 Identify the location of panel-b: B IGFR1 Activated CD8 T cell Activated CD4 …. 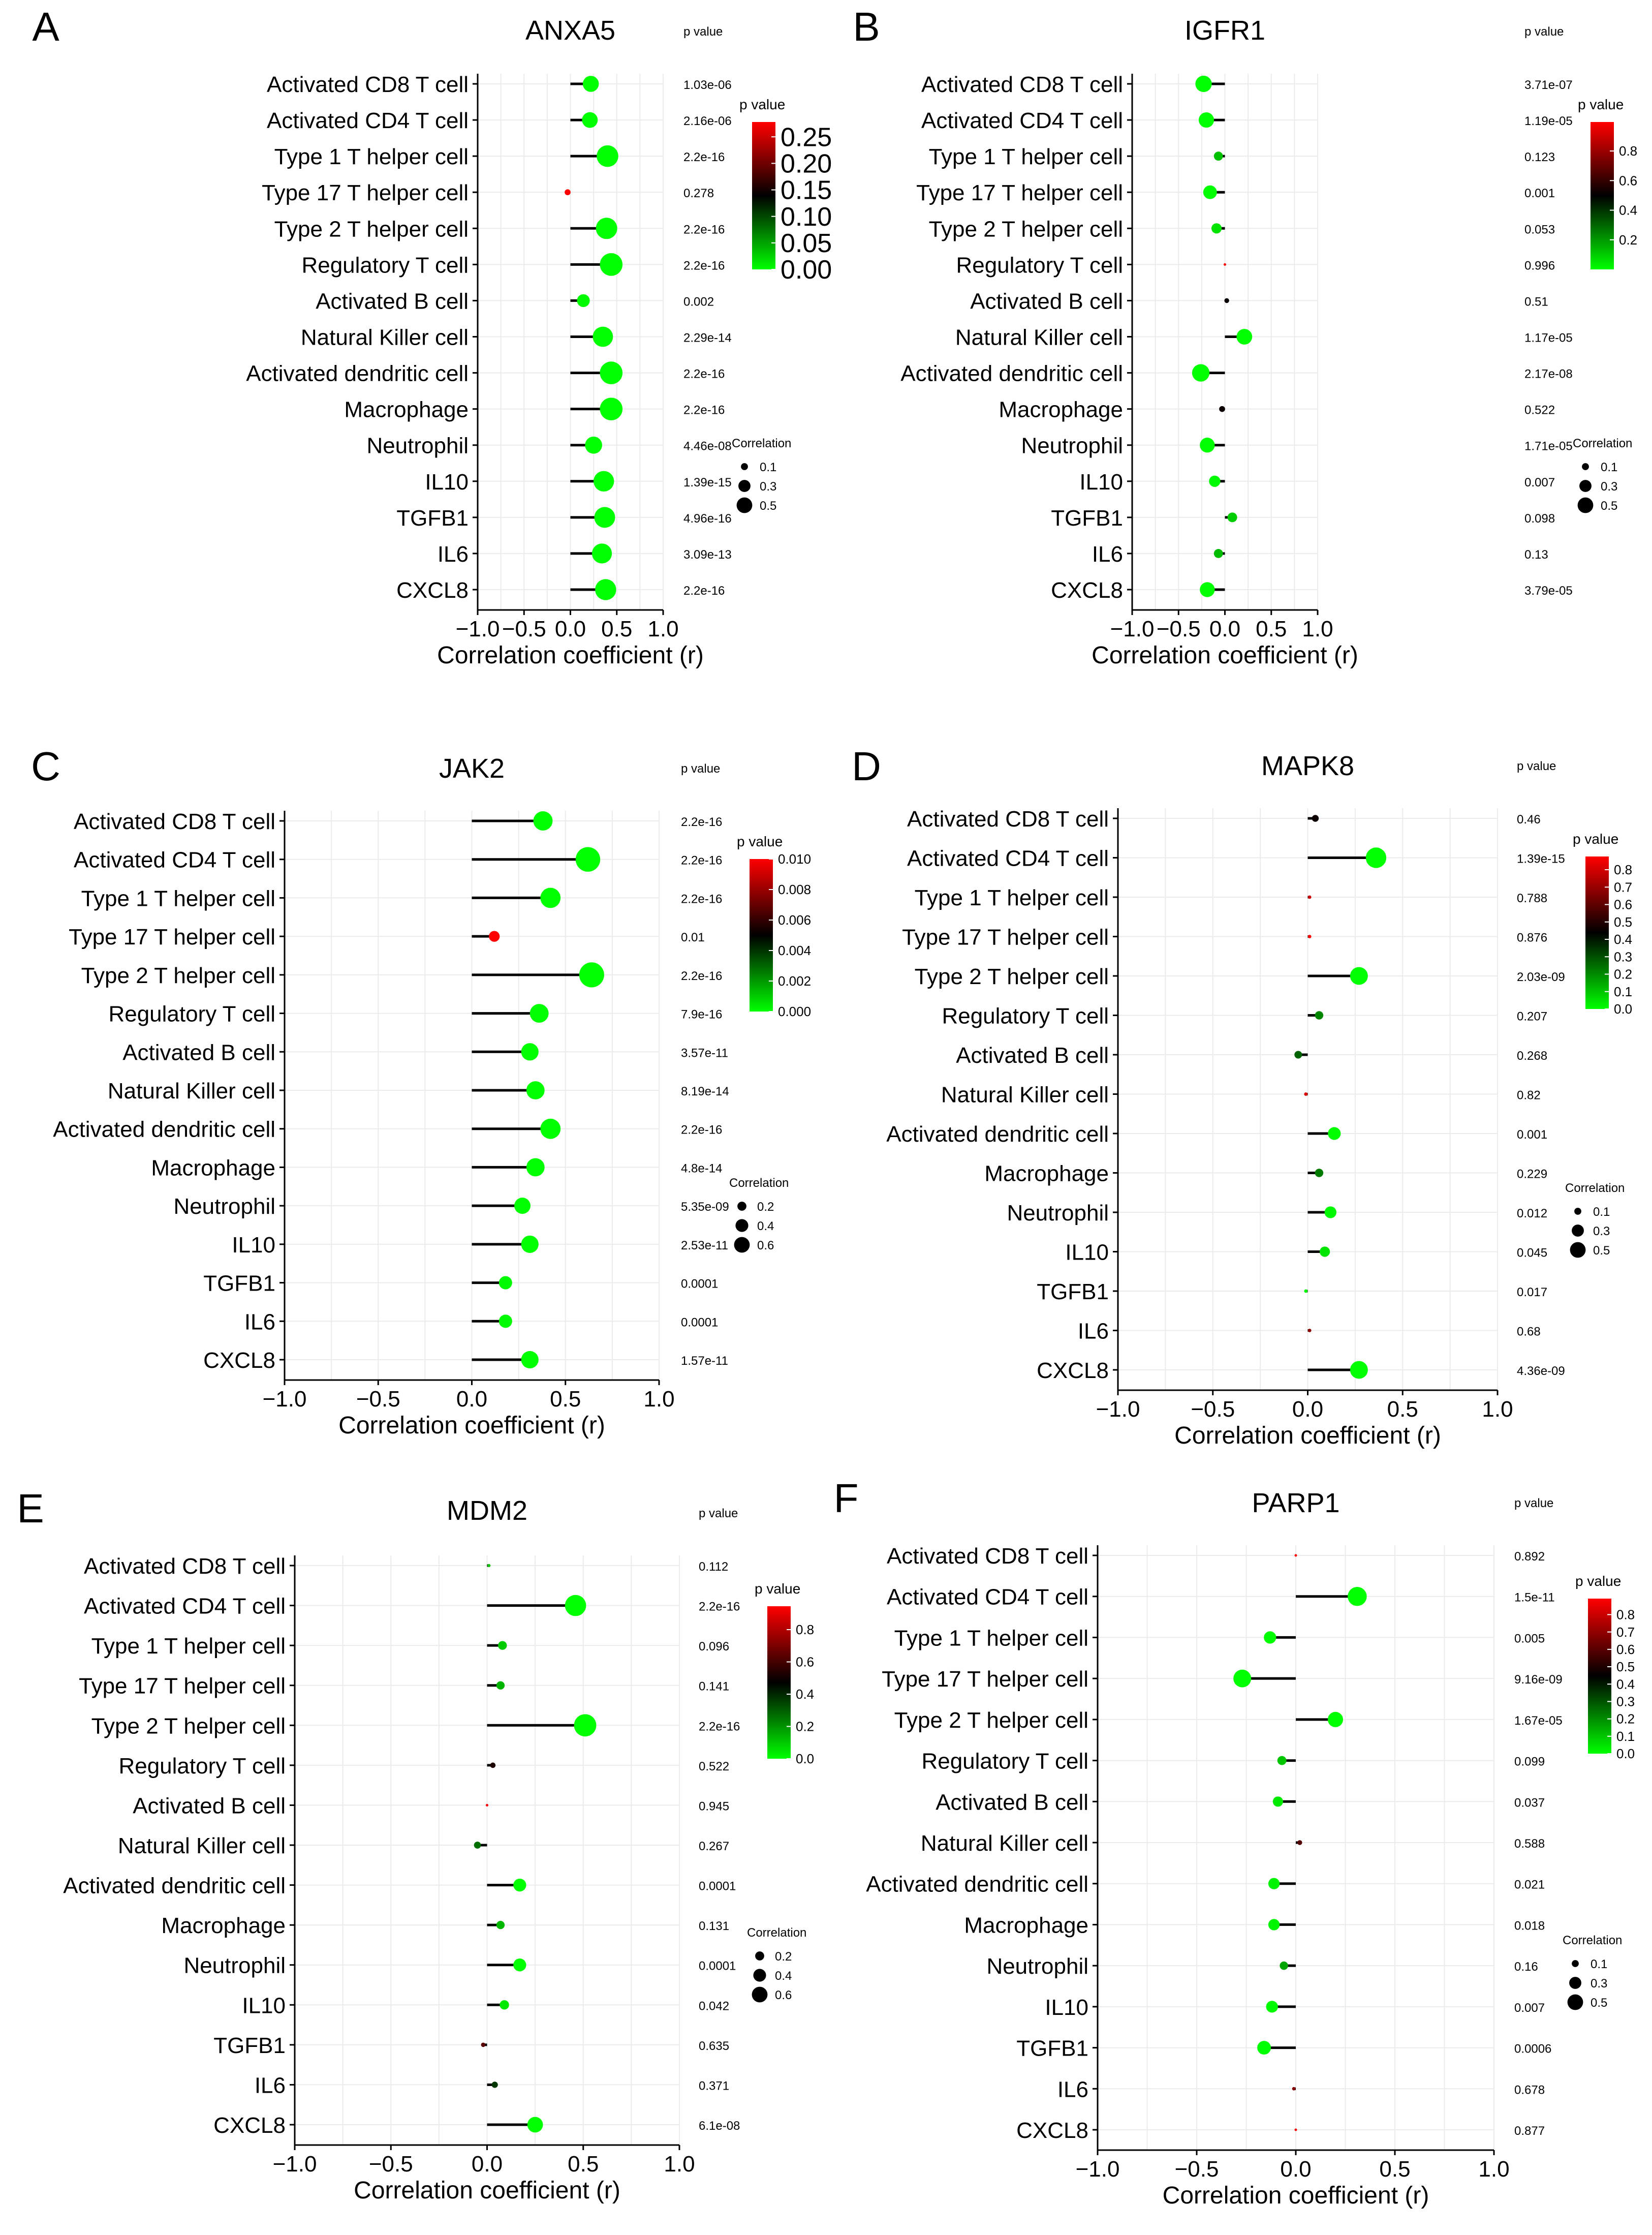
(1245, 336).